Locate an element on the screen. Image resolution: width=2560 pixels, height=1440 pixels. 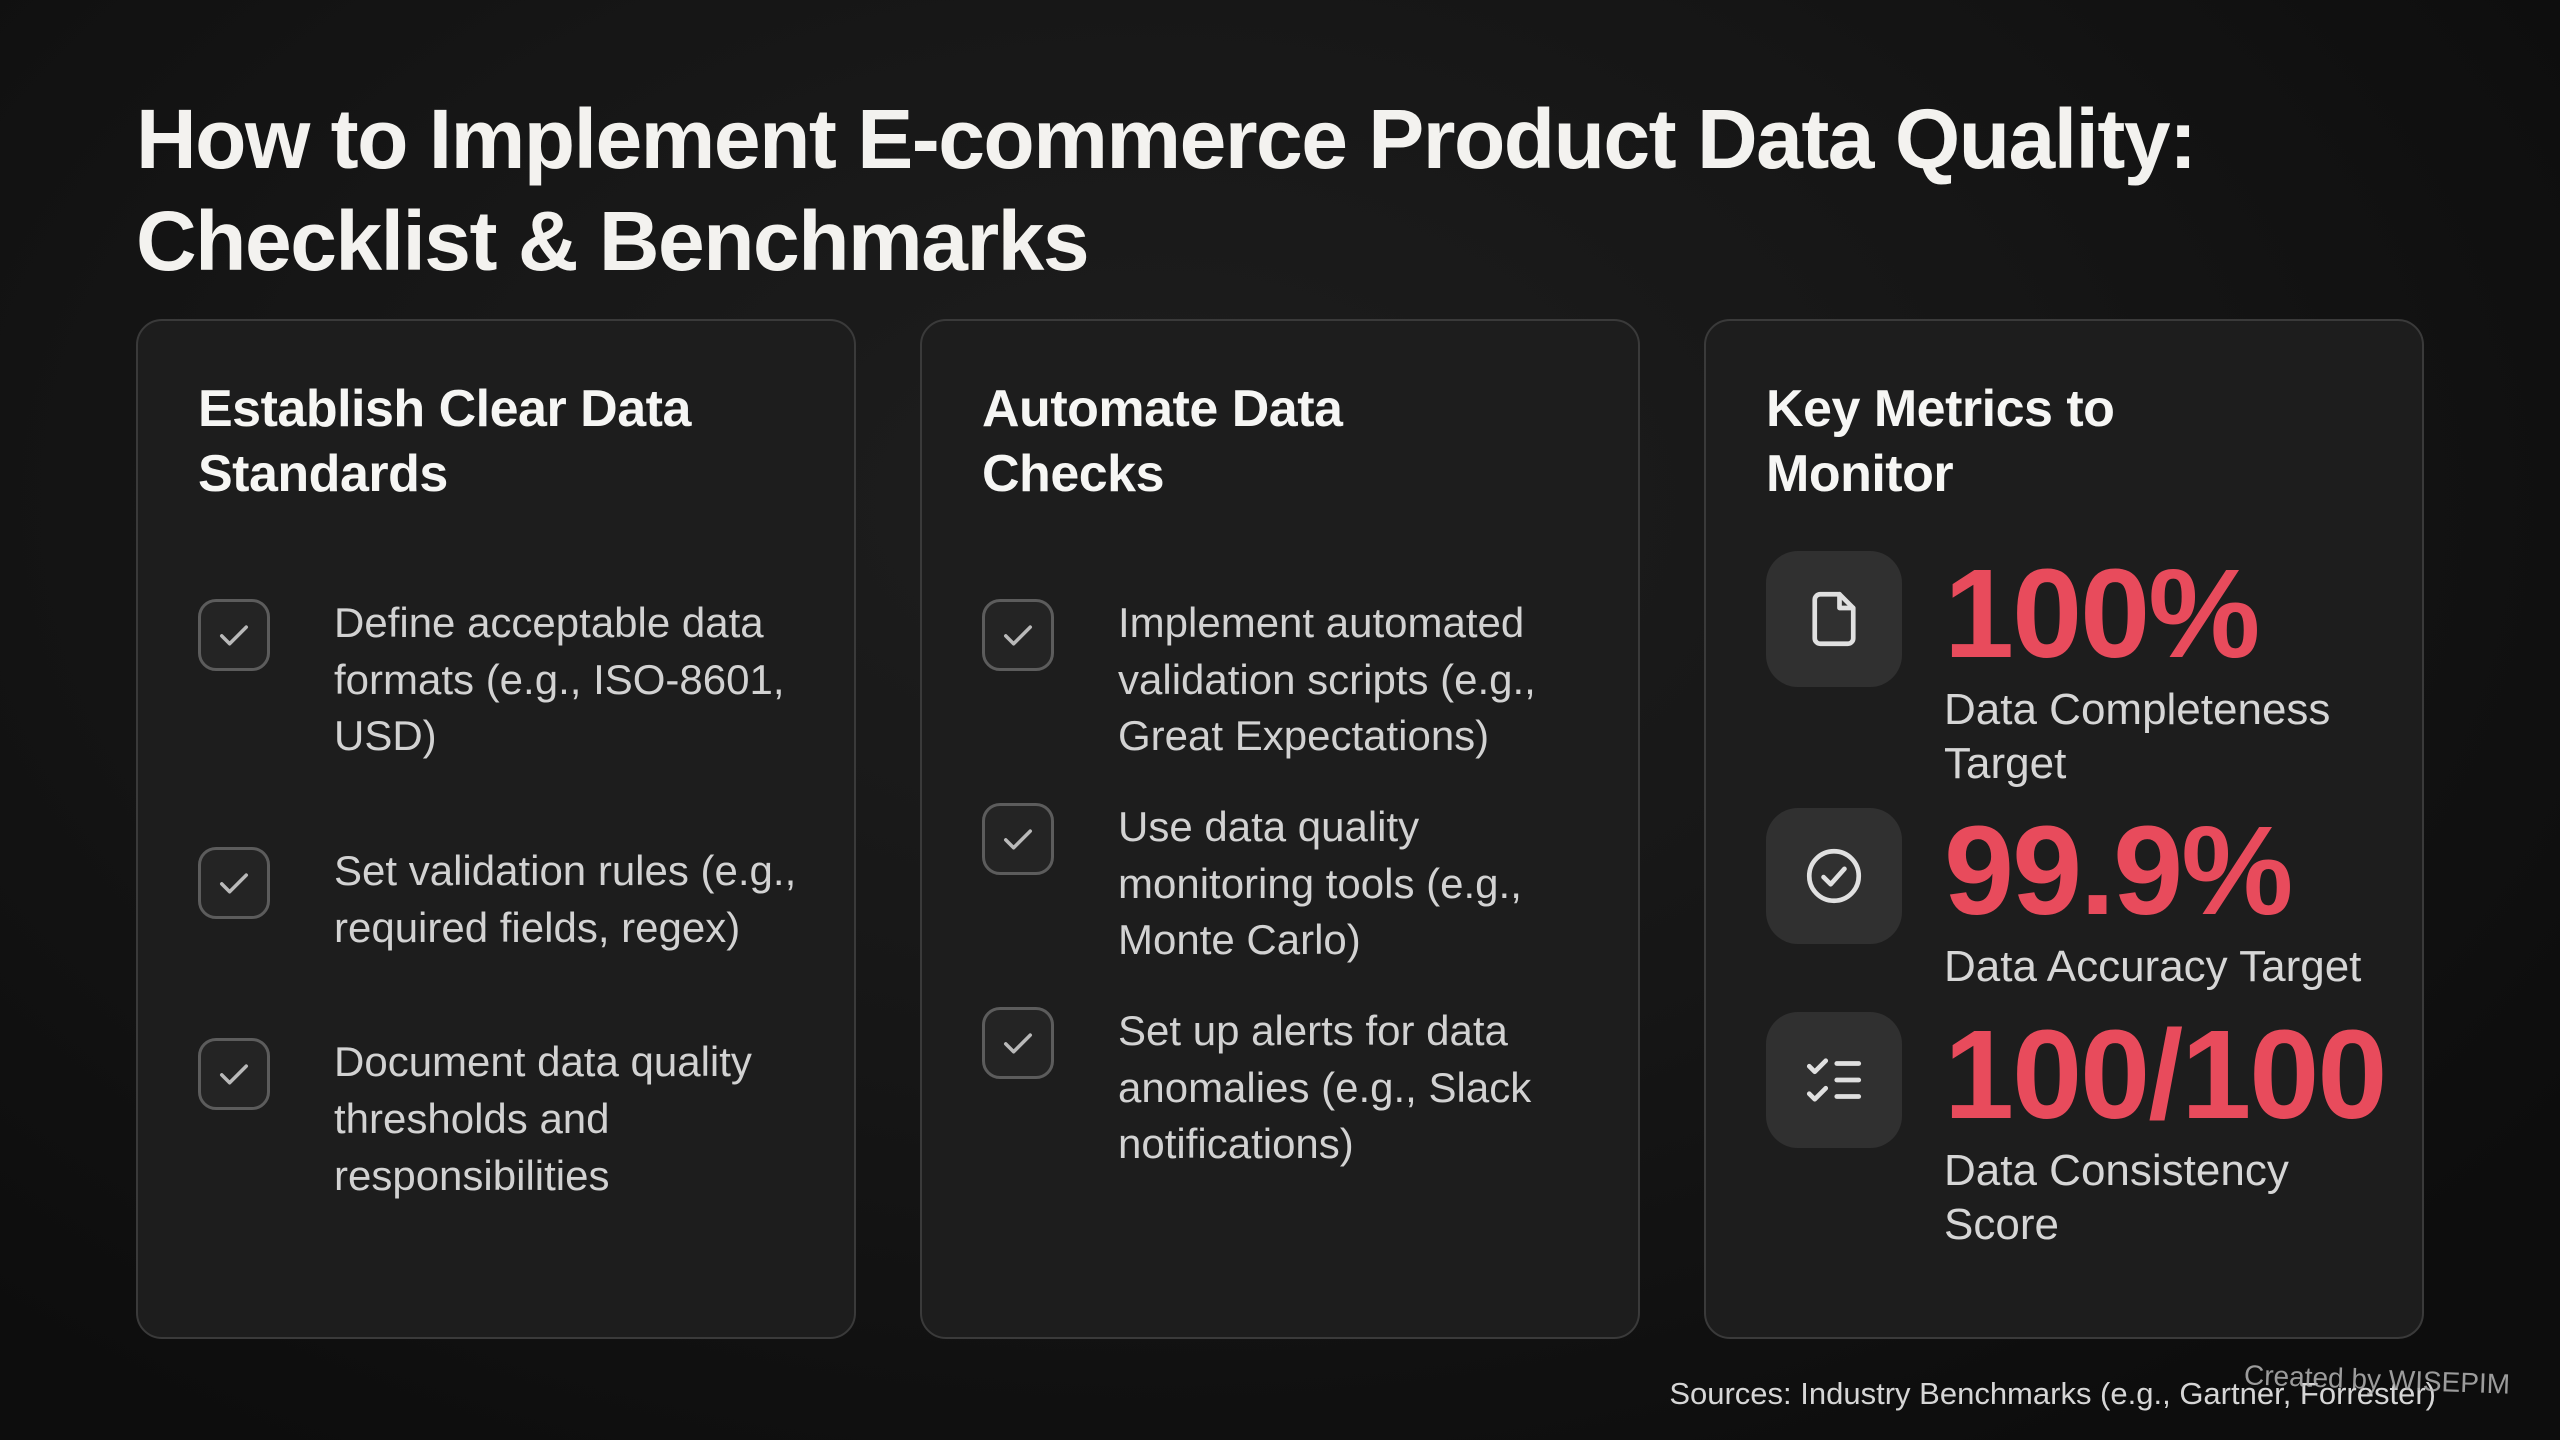
metric-data-accuracy: 99.9% Data Accuracy Target is located at coordinates (2070, 901).